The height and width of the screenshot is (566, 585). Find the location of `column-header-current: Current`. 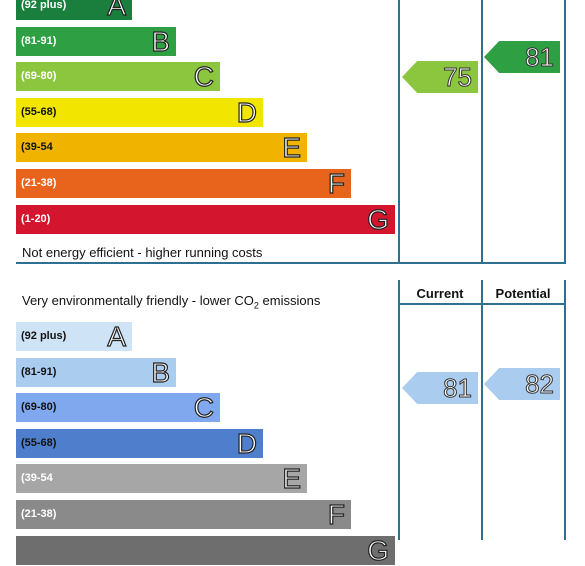

column-header-current: Current is located at coordinates (440, 293).